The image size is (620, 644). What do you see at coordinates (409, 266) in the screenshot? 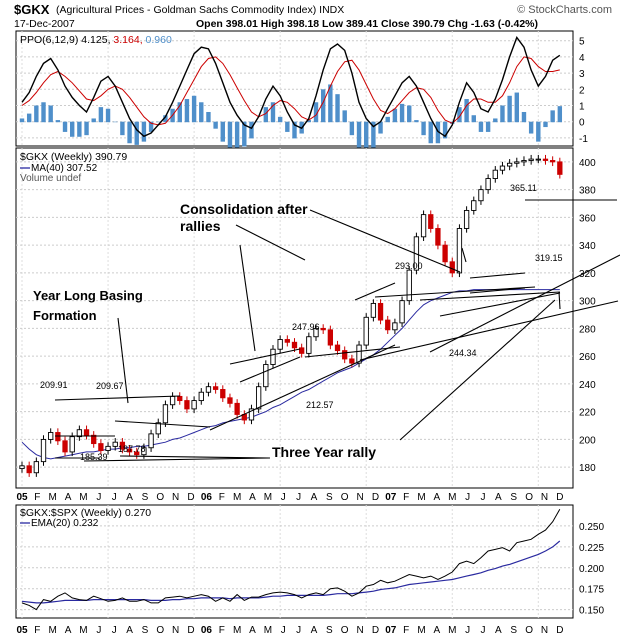
I see `price-data-label: 293.00` at bounding box center [409, 266].